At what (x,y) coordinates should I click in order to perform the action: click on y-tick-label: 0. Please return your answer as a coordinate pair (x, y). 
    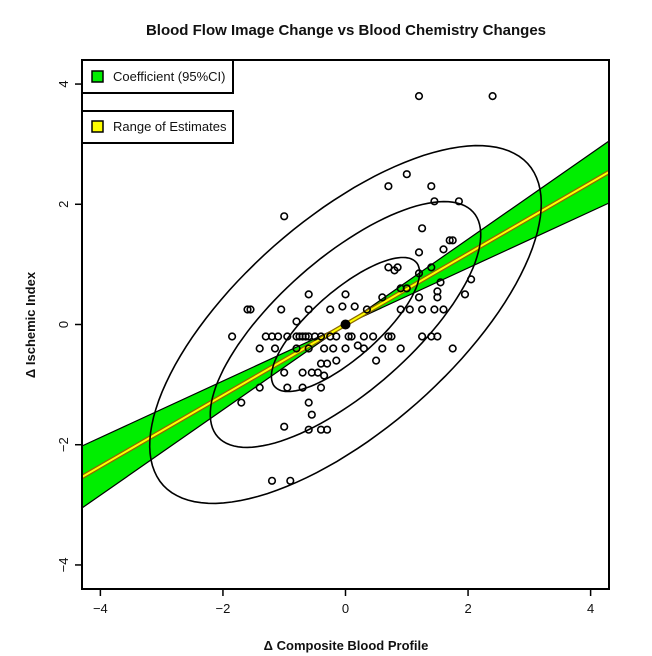
    Looking at the image, I should click on (63, 324).